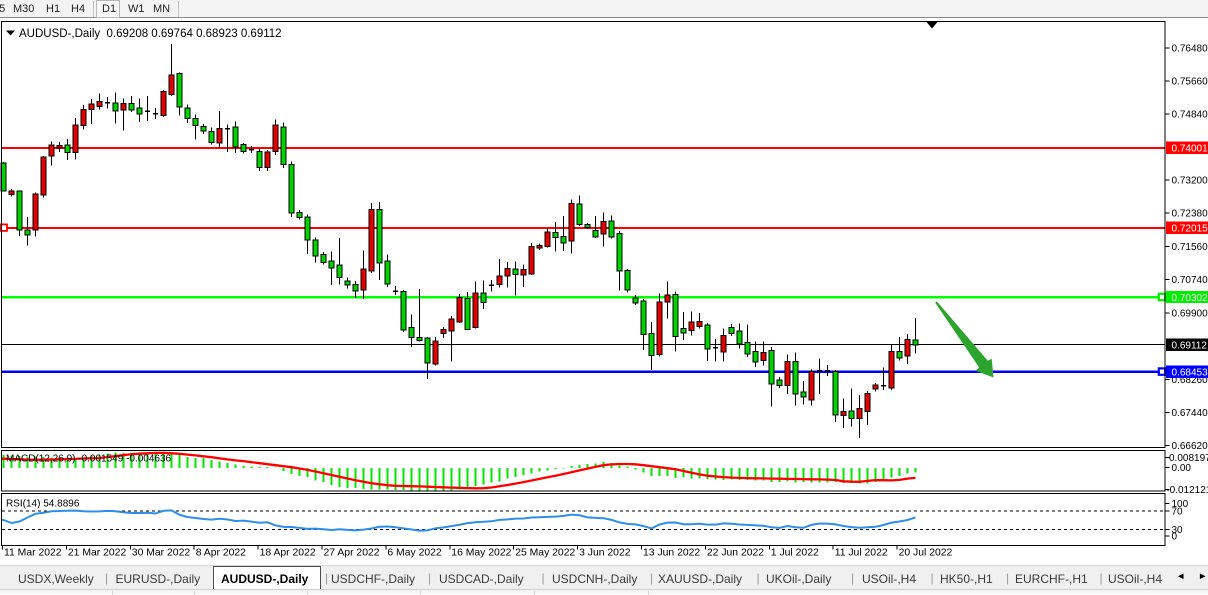 Image resolution: width=1208 pixels, height=595 pixels. Describe the element at coordinates (1175, 536) in the screenshot. I see `svg-text: 0` at that location.